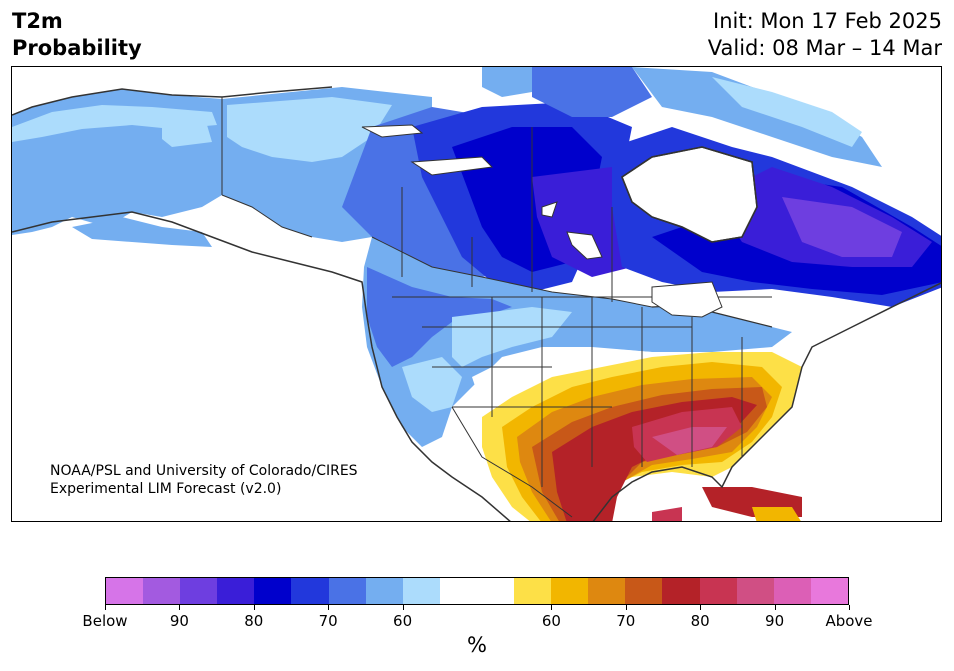  I want to click on colorbar-tick-label: Below, so click(105, 621).